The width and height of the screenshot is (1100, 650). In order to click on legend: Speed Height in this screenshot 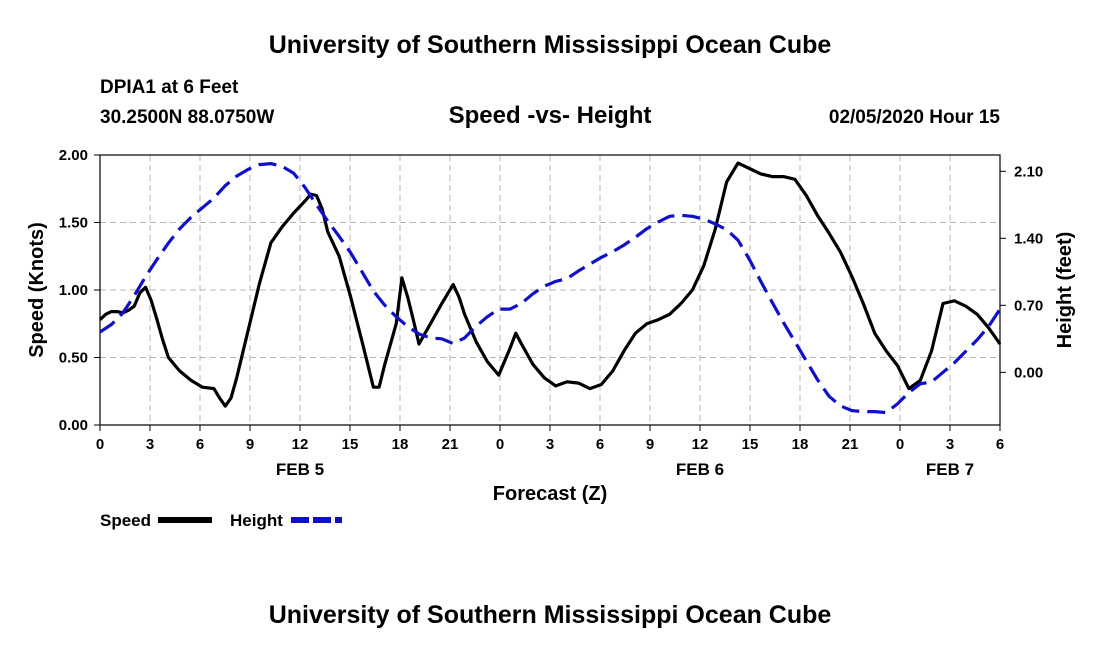, I will do `click(221, 520)`.